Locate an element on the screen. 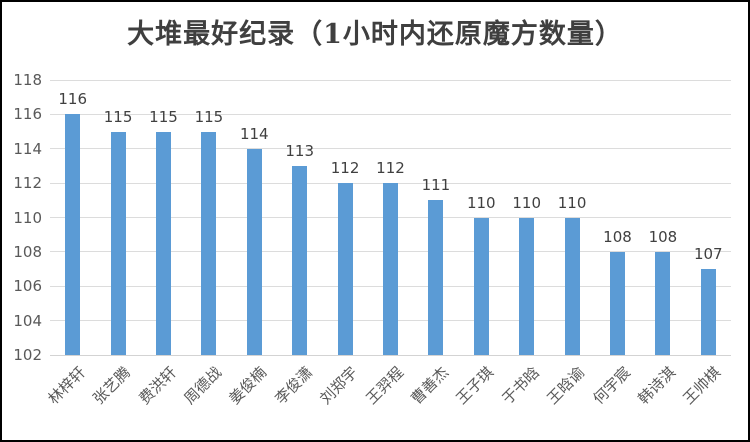 This screenshot has height=442, width=750. x-axis-category-label: 刘郑宇 is located at coordinates (339, 385).